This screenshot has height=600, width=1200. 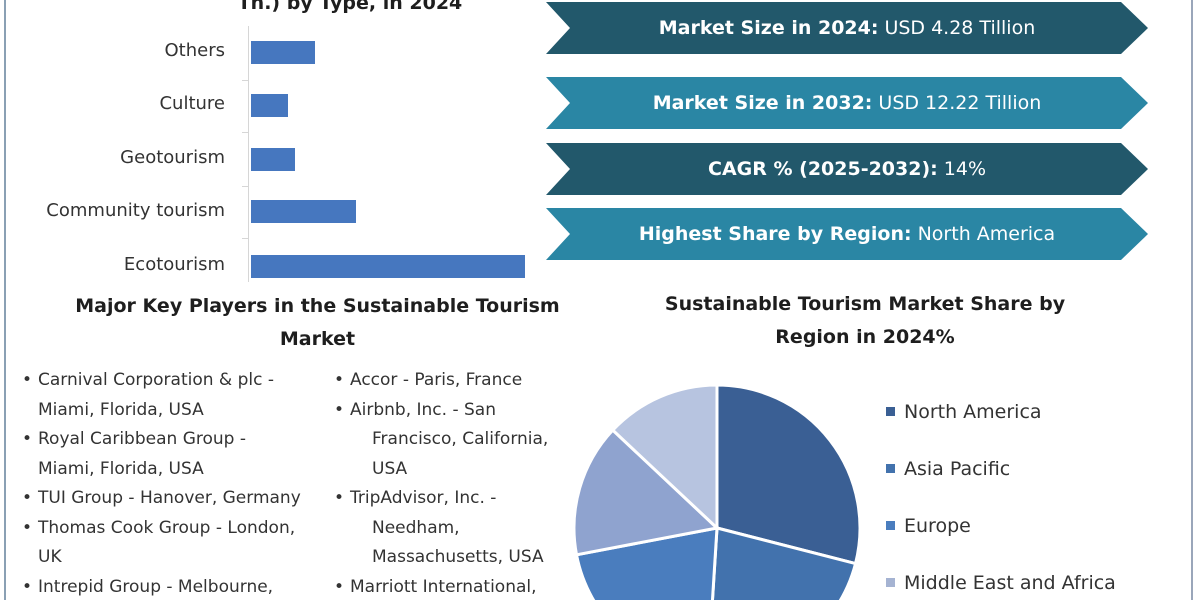 What do you see at coordinates (303, 211) in the screenshot?
I see `bar-community-tourism` at bounding box center [303, 211].